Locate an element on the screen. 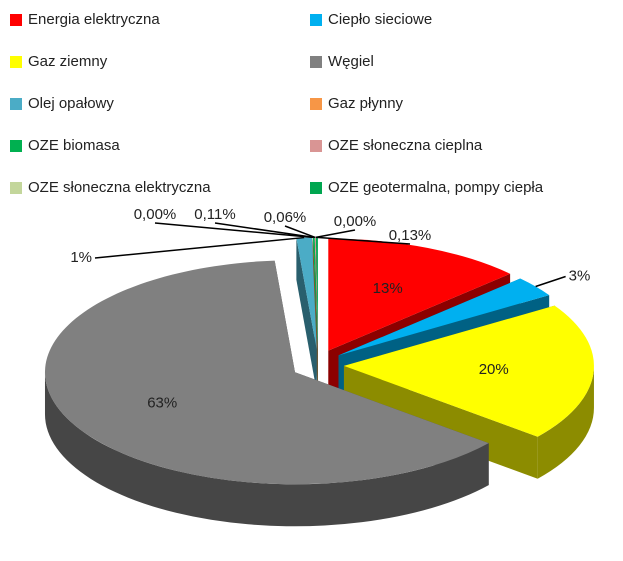  data-label: 0,06% is located at coordinates (285, 217).